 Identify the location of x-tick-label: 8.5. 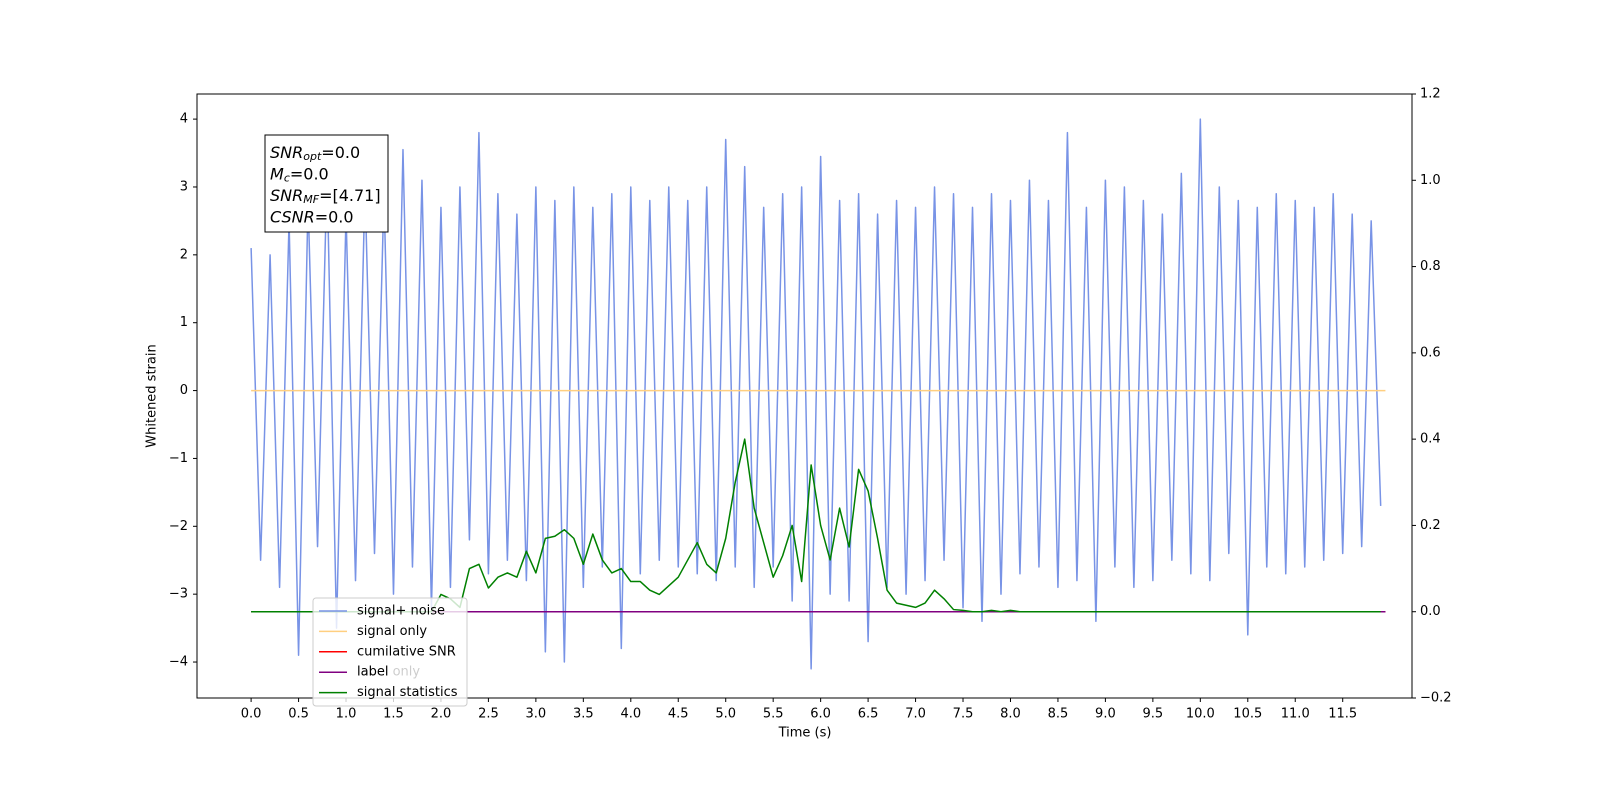
(1058, 714).